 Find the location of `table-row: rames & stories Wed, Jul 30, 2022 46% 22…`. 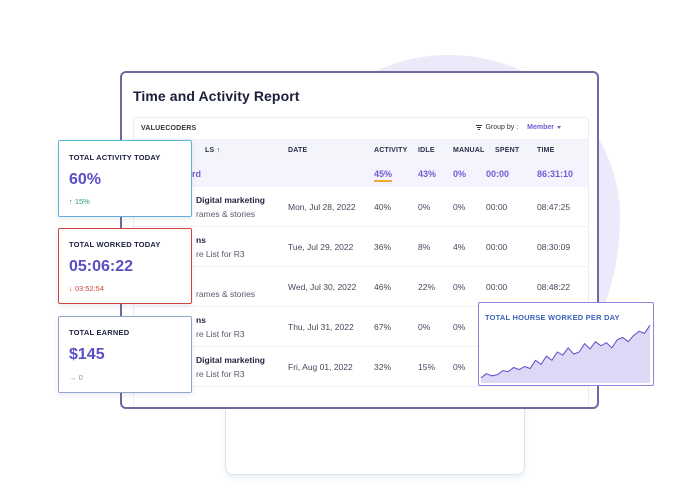

table-row: rames & stories Wed, Jul 30, 2022 46% 22… is located at coordinates (361, 287).